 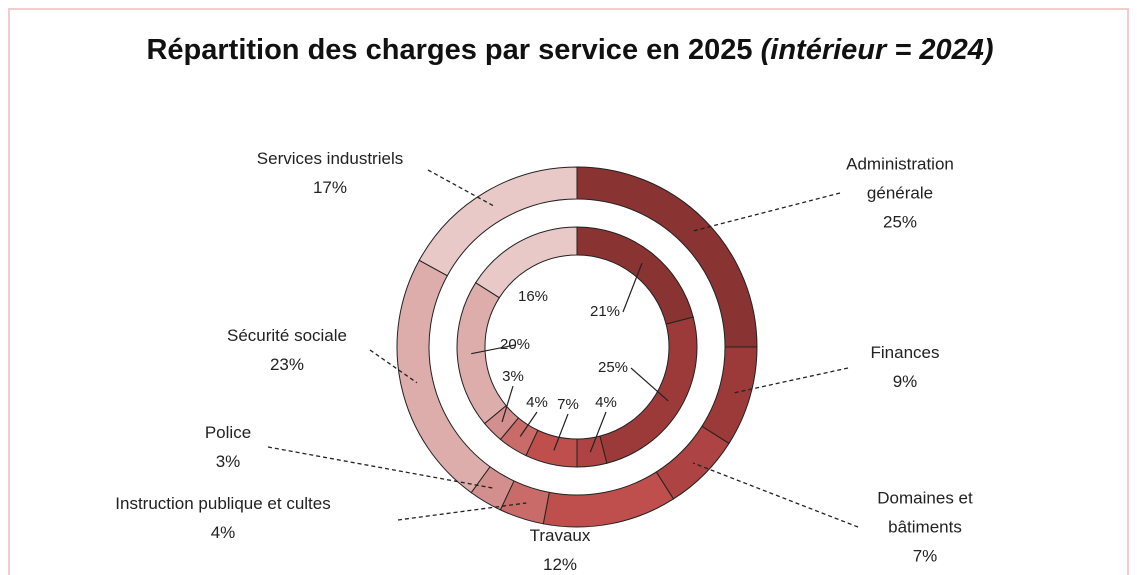 I want to click on category-label: Administration générale, so click(x=900, y=178).